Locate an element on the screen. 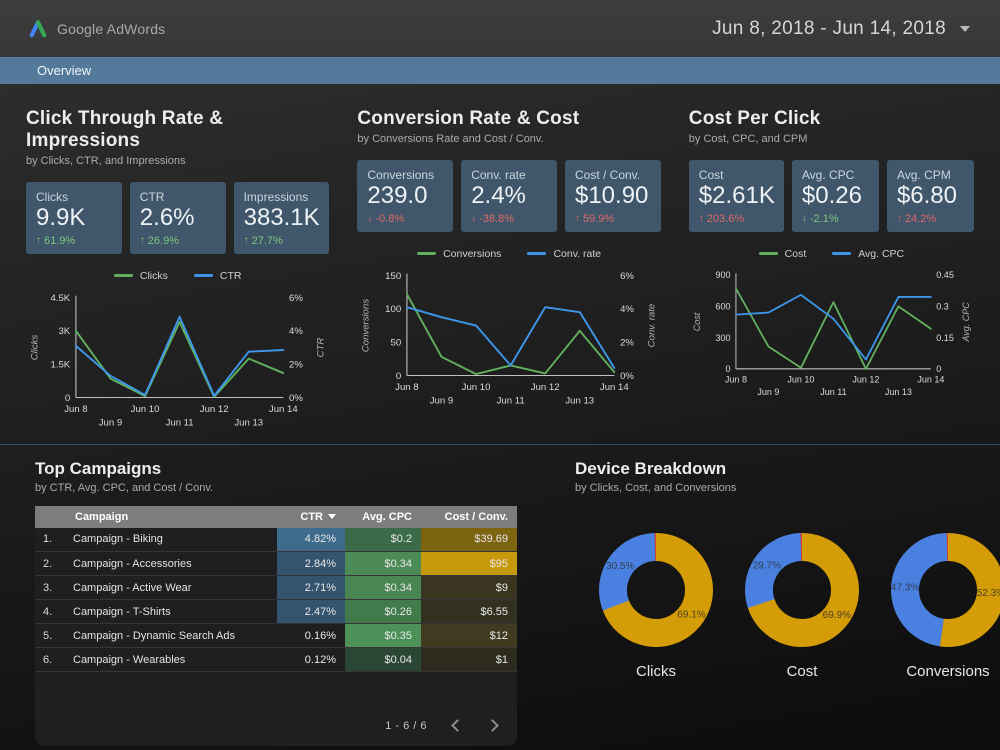  svg-text: Clicks is located at coordinates (35, 347).